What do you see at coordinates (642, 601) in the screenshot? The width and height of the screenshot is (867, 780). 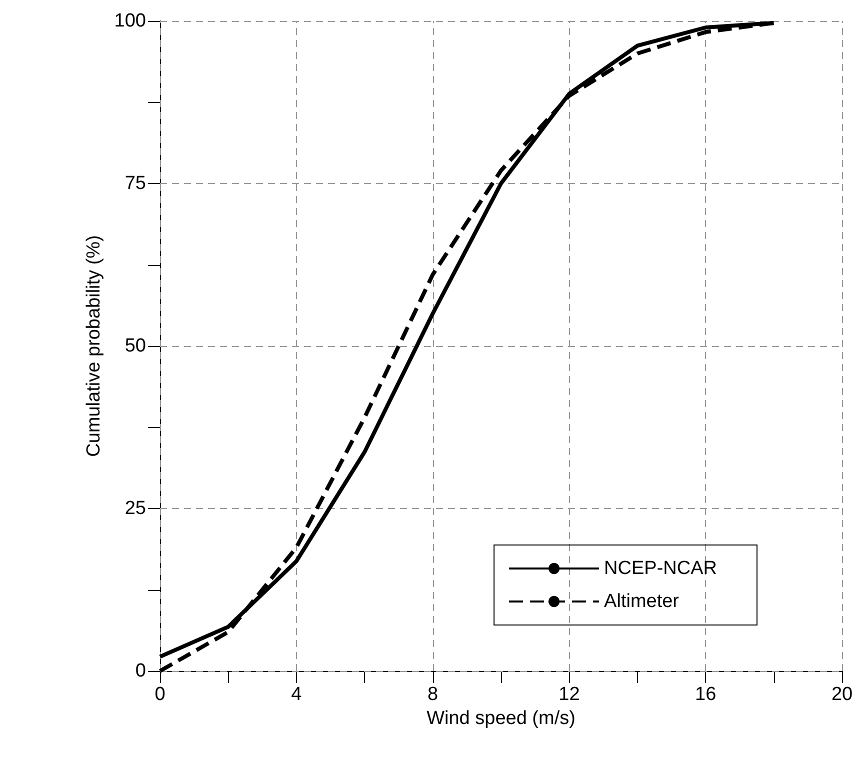 I see `legend-label: Altimeter` at bounding box center [642, 601].